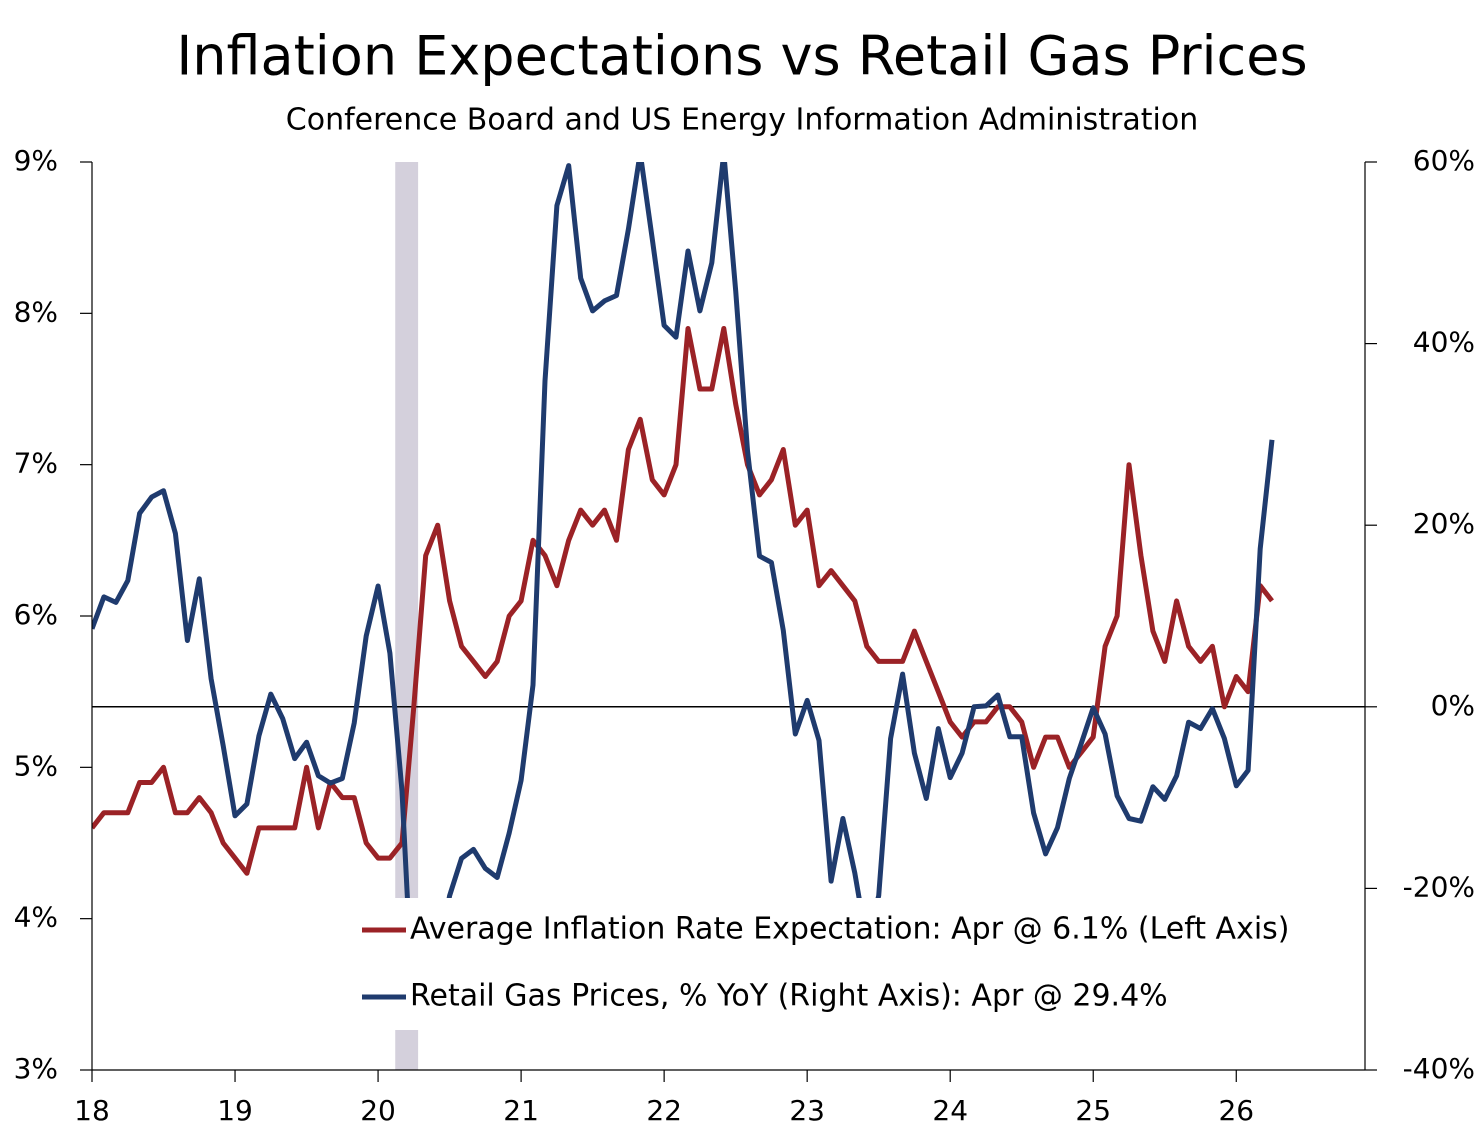 The image size is (1480, 1140). Describe the element at coordinates (235, 1110) in the screenshot. I see `x-tick-label: 19` at that location.